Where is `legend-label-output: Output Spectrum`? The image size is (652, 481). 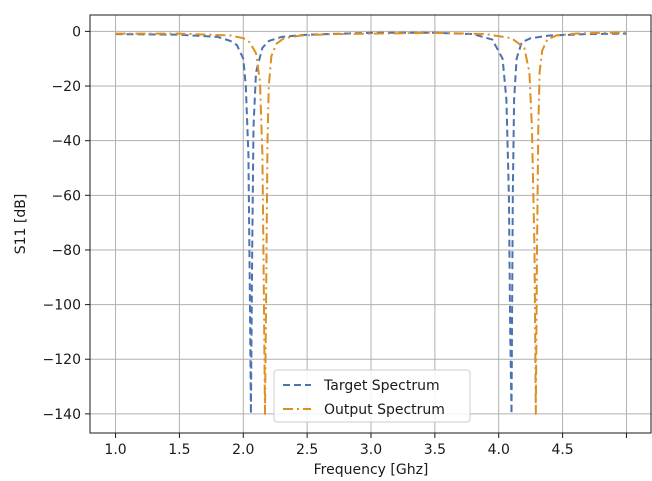 legend-label-output: Output Spectrum is located at coordinates (384, 410).